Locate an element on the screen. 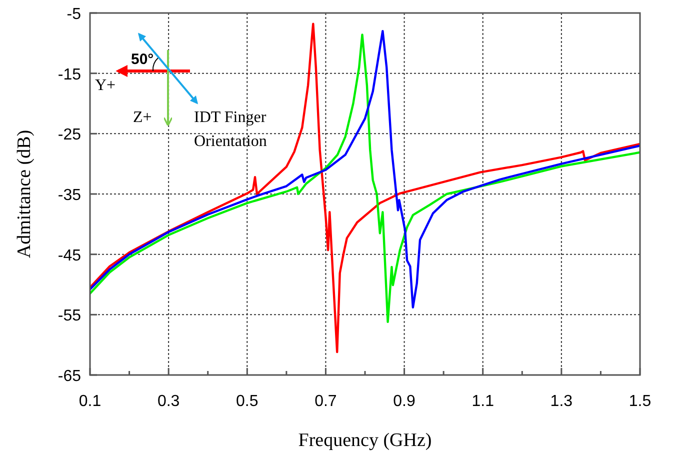 This screenshot has height=457, width=675. x-axis-title: Frequency (GHz) is located at coordinates (365, 440).